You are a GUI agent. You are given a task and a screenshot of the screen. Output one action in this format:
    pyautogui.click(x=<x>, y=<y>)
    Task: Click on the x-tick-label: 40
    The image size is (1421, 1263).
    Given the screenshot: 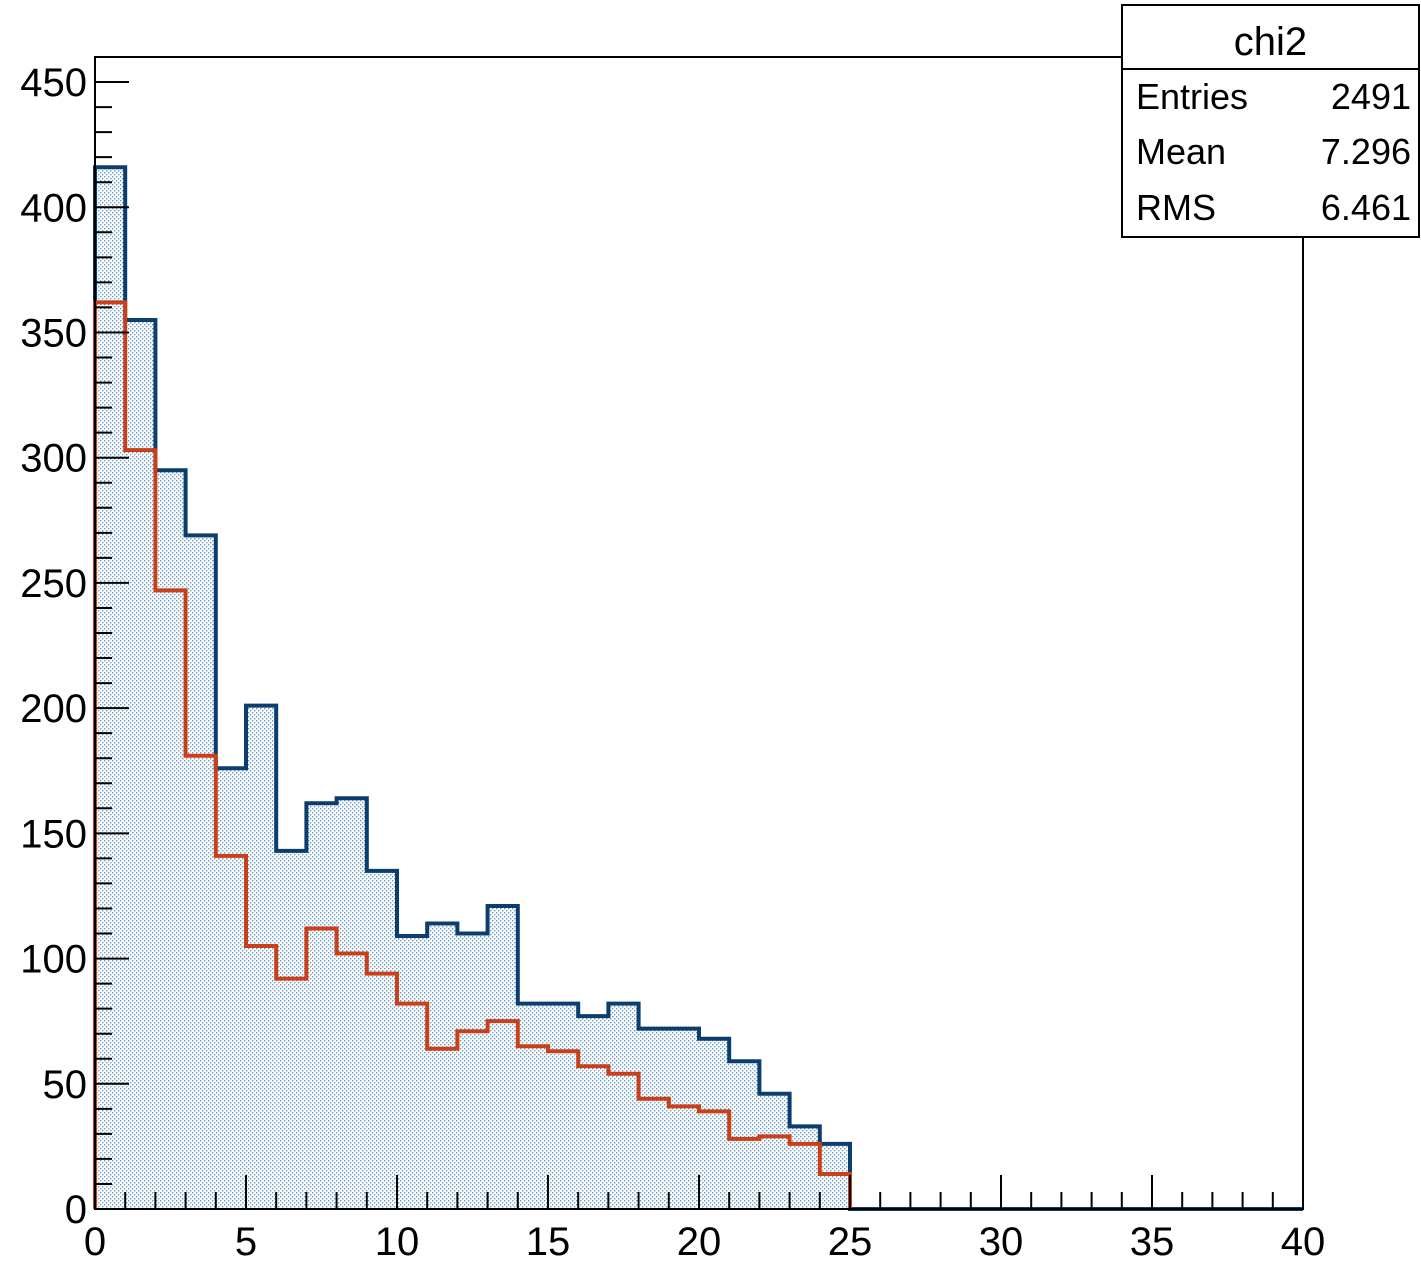 What is the action you would take?
    pyautogui.click(x=1303, y=1241)
    